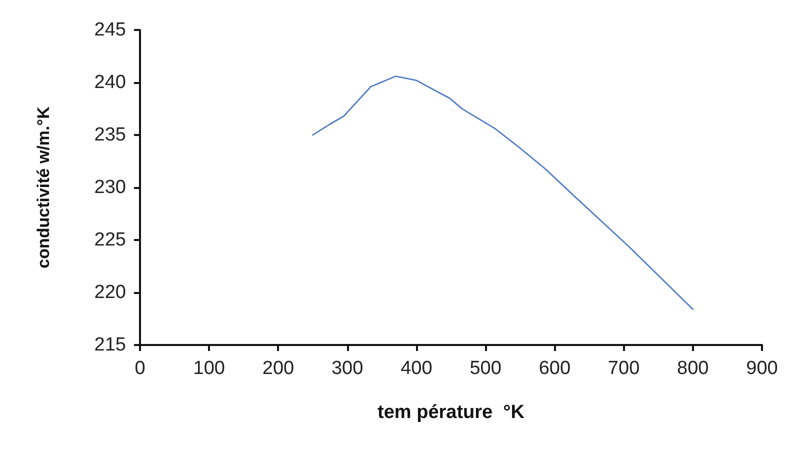 This screenshot has height=457, width=789. I want to click on y-tick-label: 235, so click(110, 135).